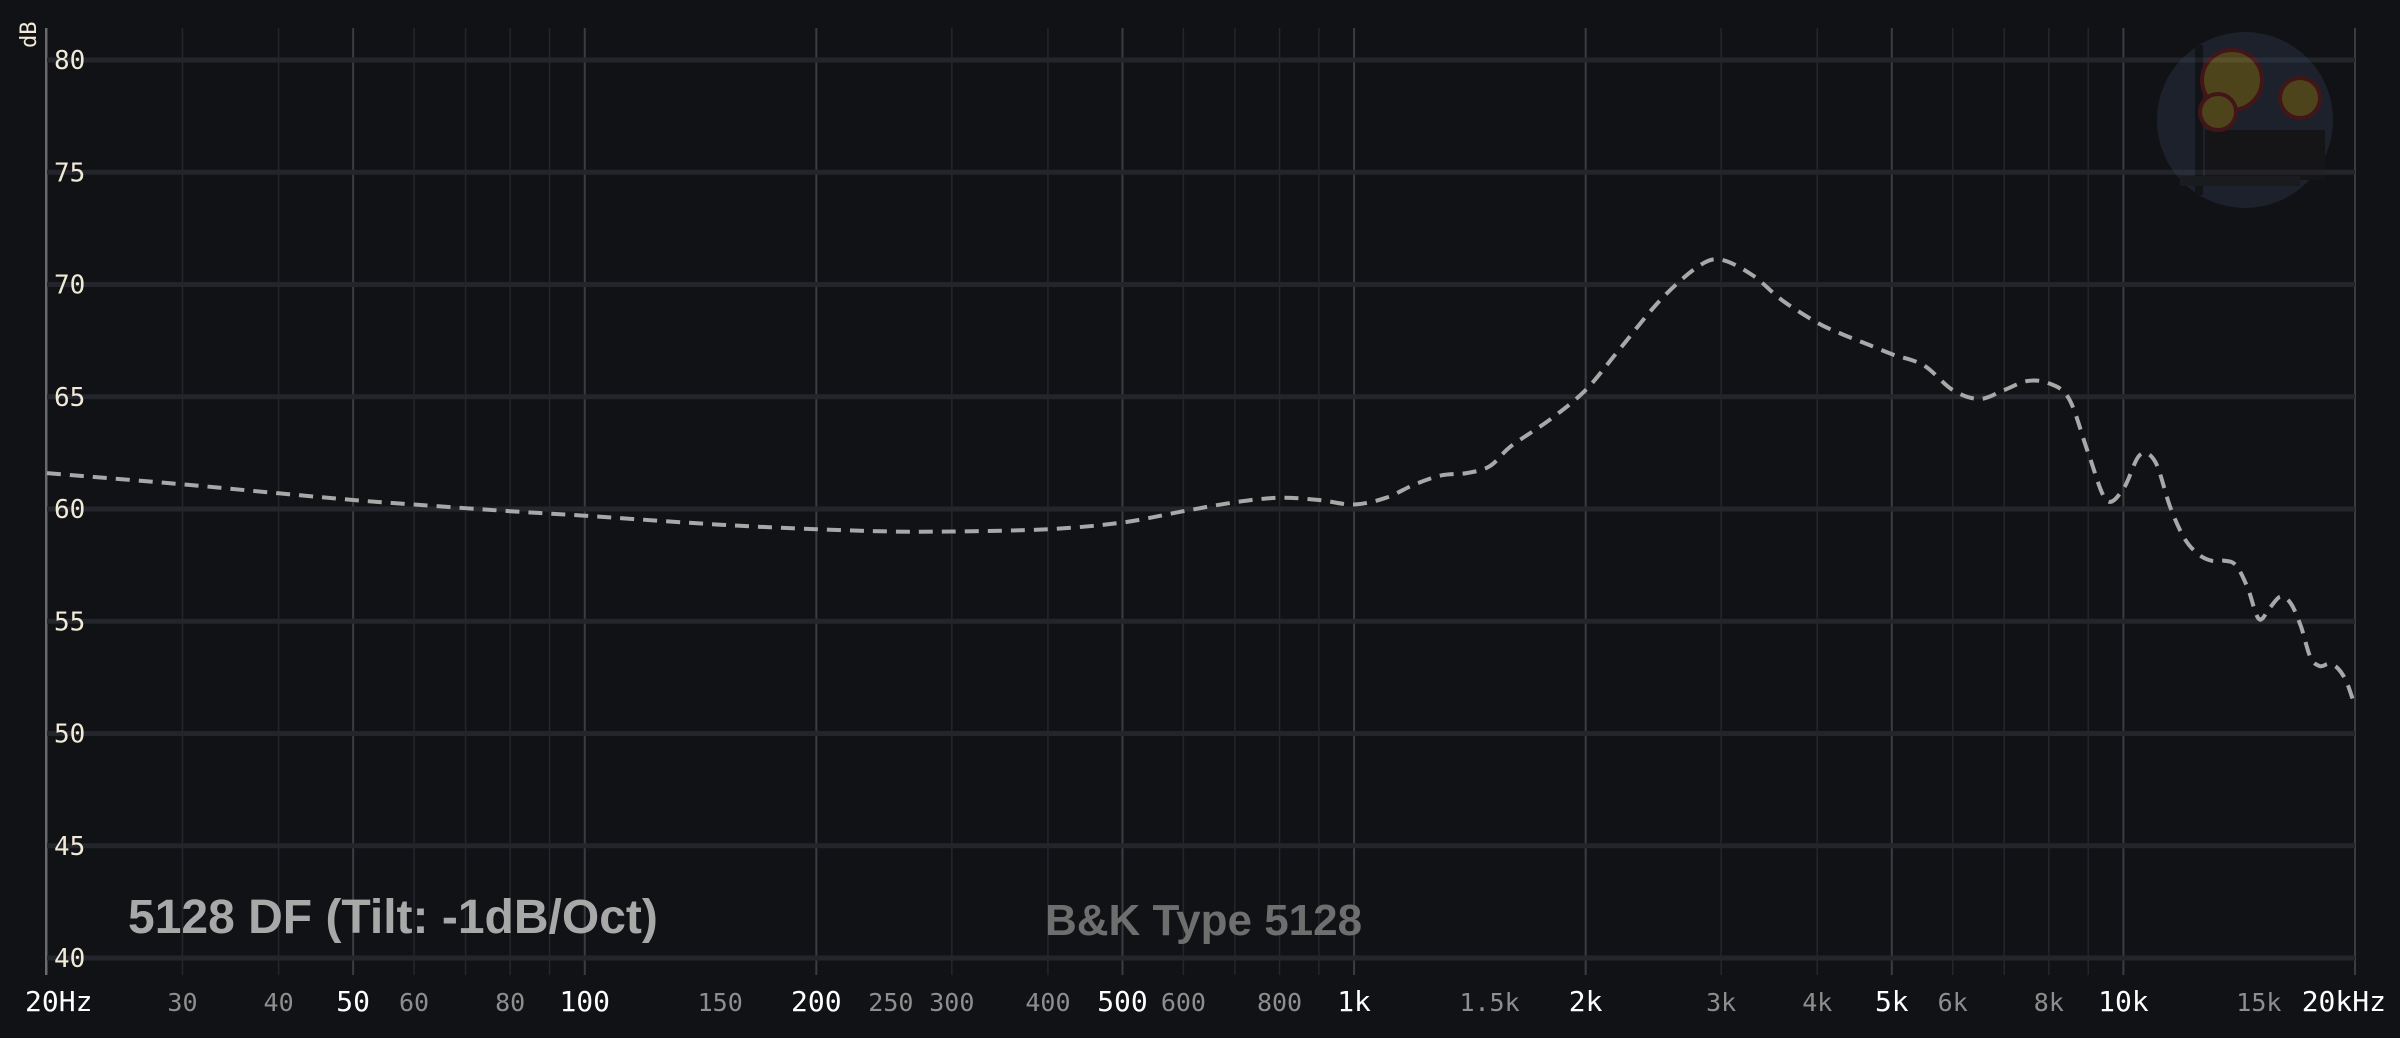  I want to click on x-tick-label: 20kHz, so click(2344, 1001).